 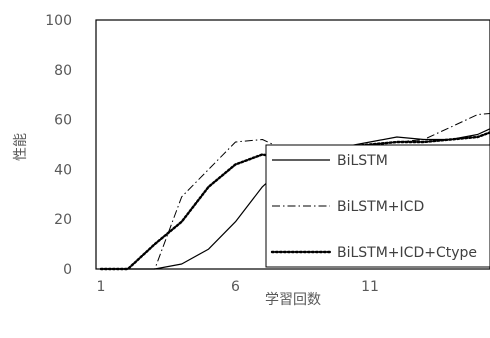 I want to click on legend-label: BiLSTM+ICD, so click(x=380, y=207).